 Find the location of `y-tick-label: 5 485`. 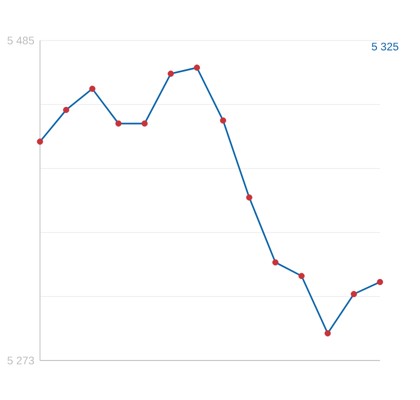

y-tick-label: 5 485 is located at coordinates (20, 40).